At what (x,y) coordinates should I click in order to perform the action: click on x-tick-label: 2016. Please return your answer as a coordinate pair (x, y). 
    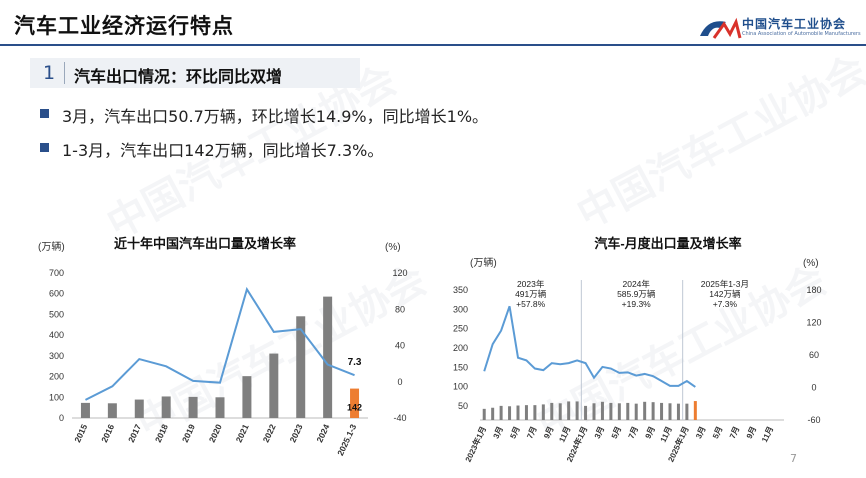
    Looking at the image, I should click on (107, 433).